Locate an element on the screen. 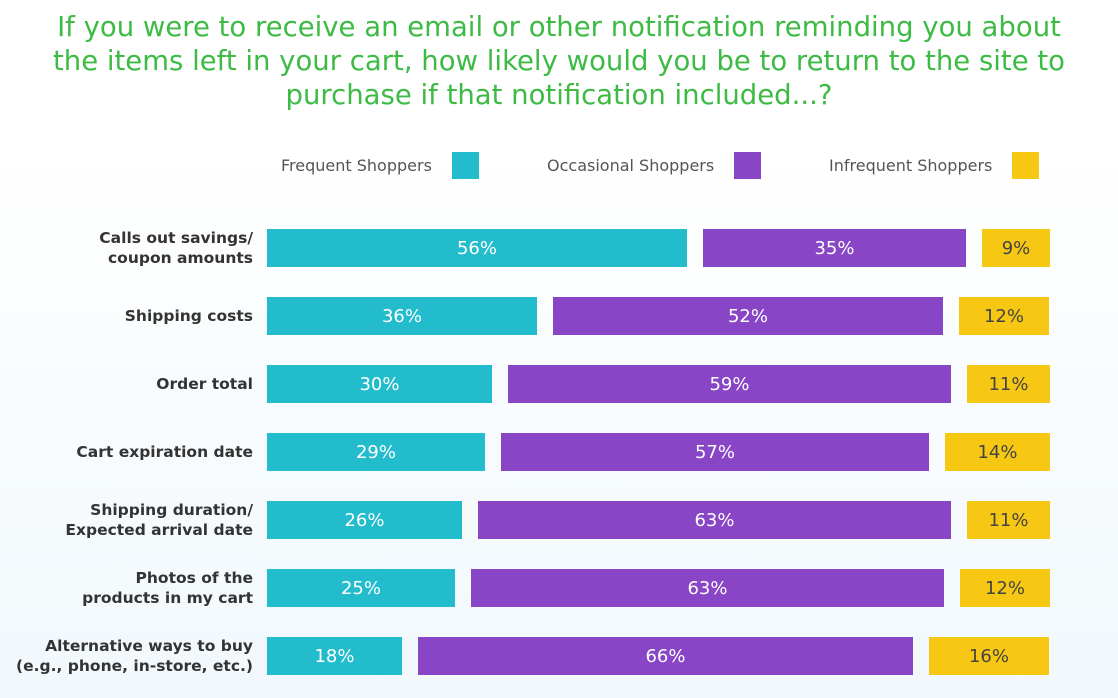 Image resolution: width=1118 pixels, height=698 pixels. data-label: 59% is located at coordinates (729, 384).